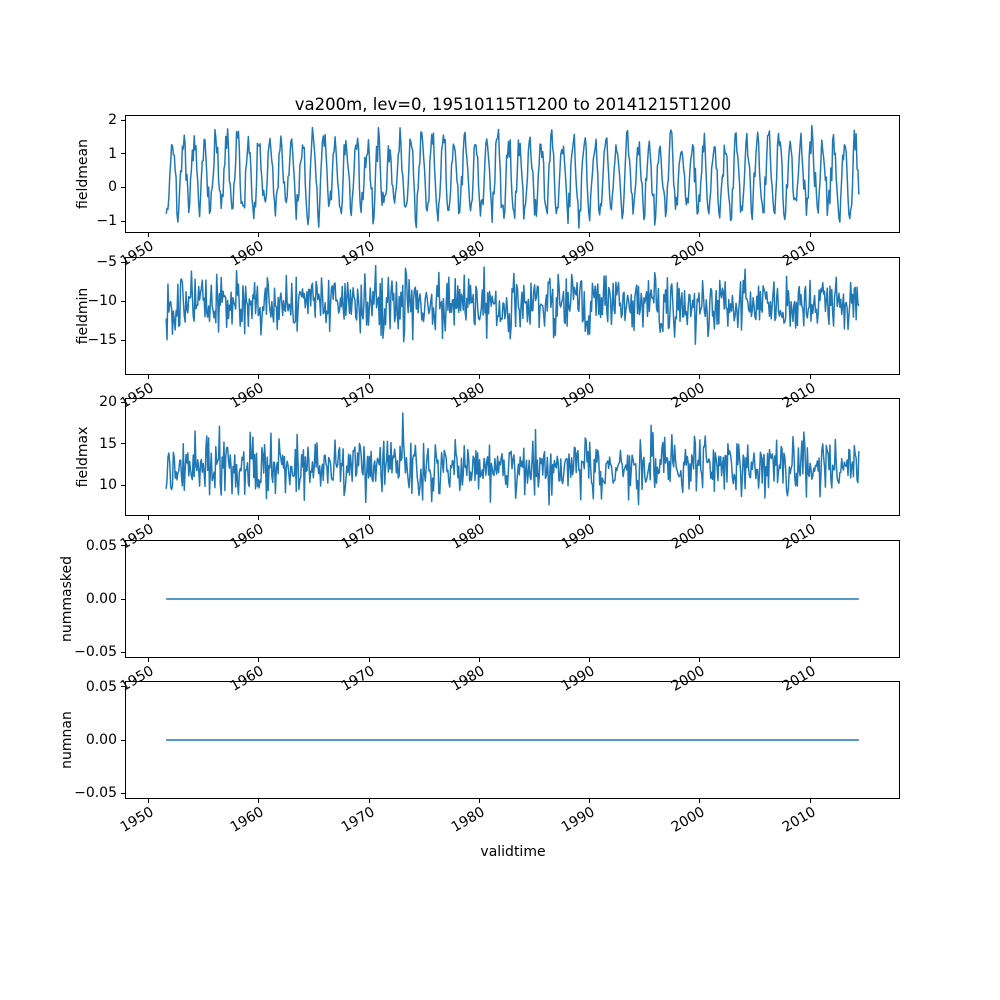 This screenshot has width=1000, height=1000. Describe the element at coordinates (67, 740) in the screenshot. I see `y-axis-label: numnan` at that location.